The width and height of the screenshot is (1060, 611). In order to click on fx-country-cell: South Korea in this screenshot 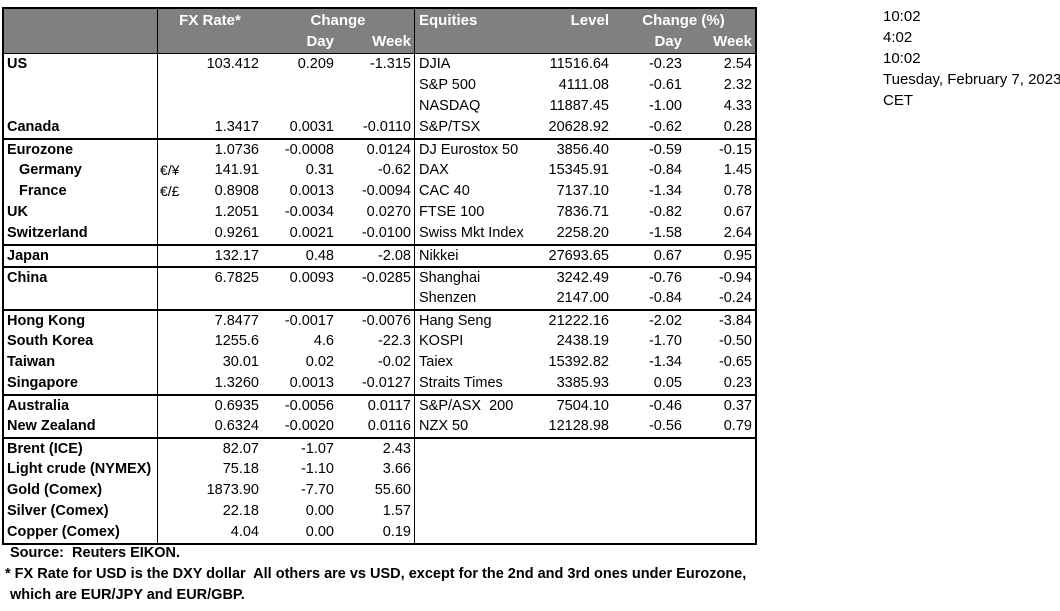, I will do `click(50, 341)`.